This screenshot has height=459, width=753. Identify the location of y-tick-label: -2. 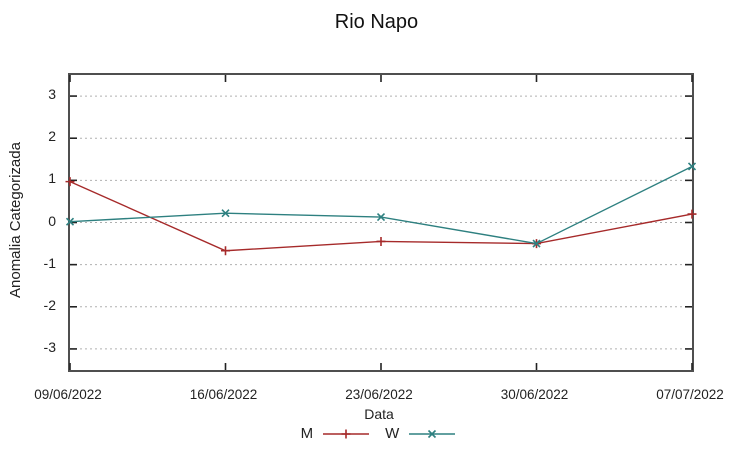
(49, 304).